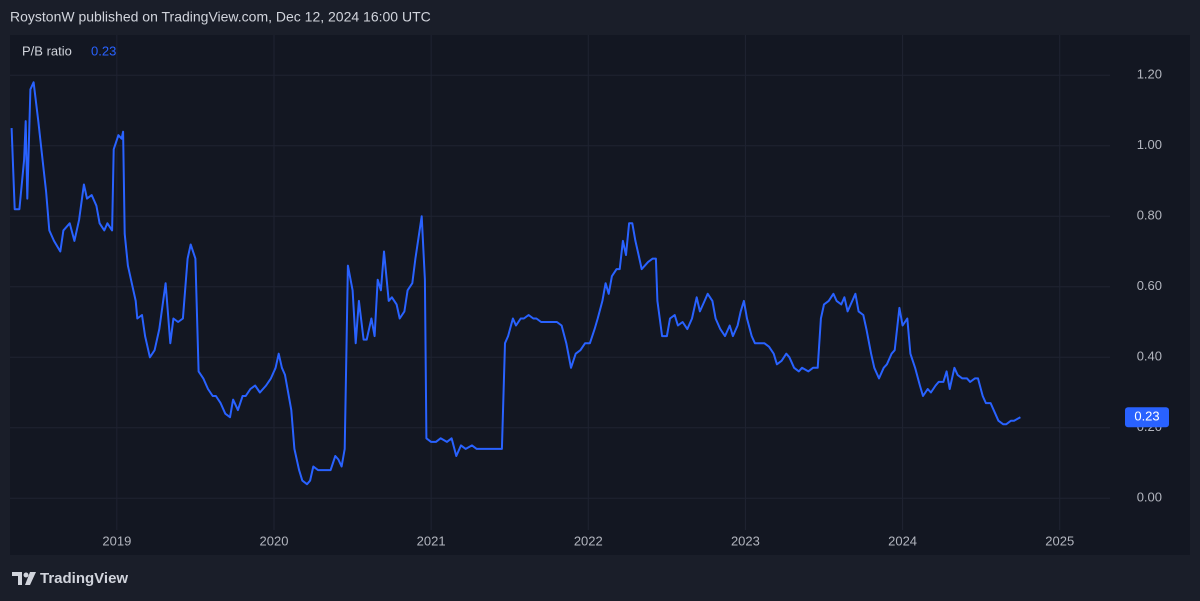  I want to click on price-tag, so click(1147, 417).